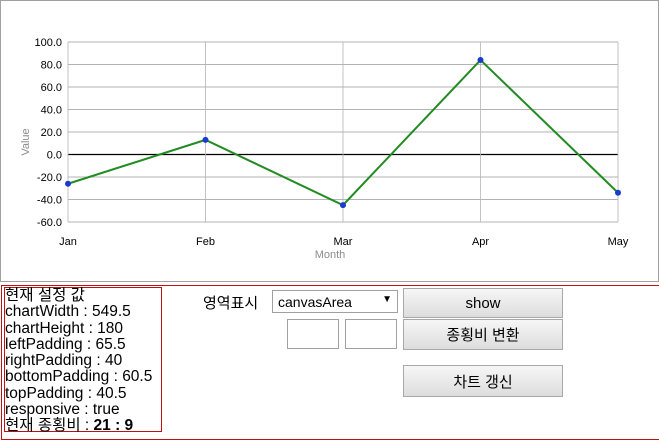 Image resolution: width=659 pixels, height=440 pixels. I want to click on setting-right-padding: rightPadding : 40, so click(64, 361).